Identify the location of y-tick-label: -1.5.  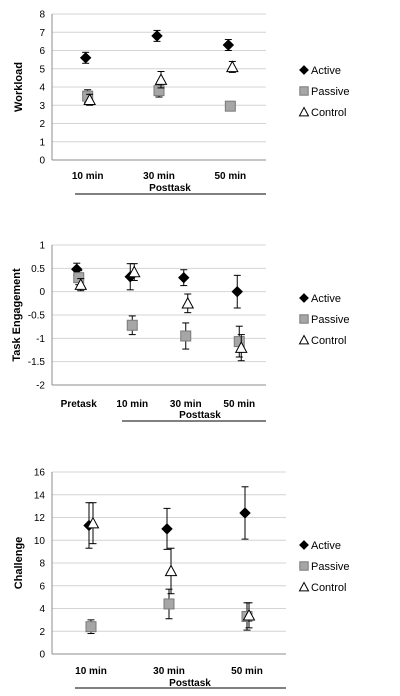
(37, 362).